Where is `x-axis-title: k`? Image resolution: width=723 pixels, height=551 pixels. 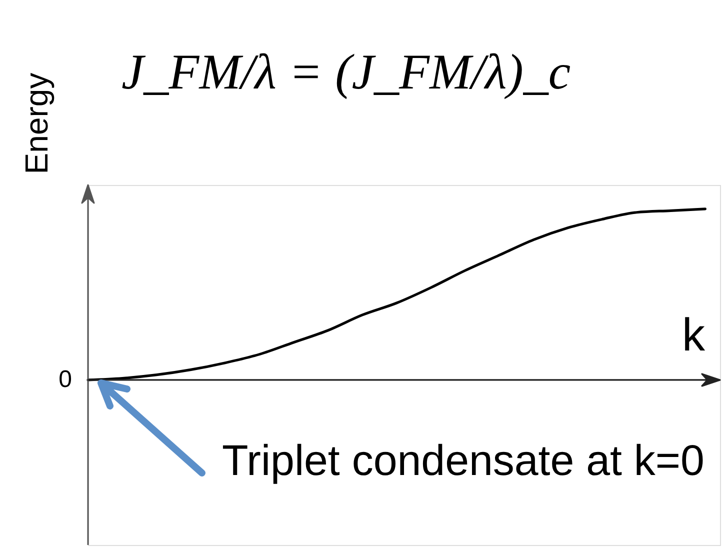
x-axis-title: k is located at coordinates (694, 334).